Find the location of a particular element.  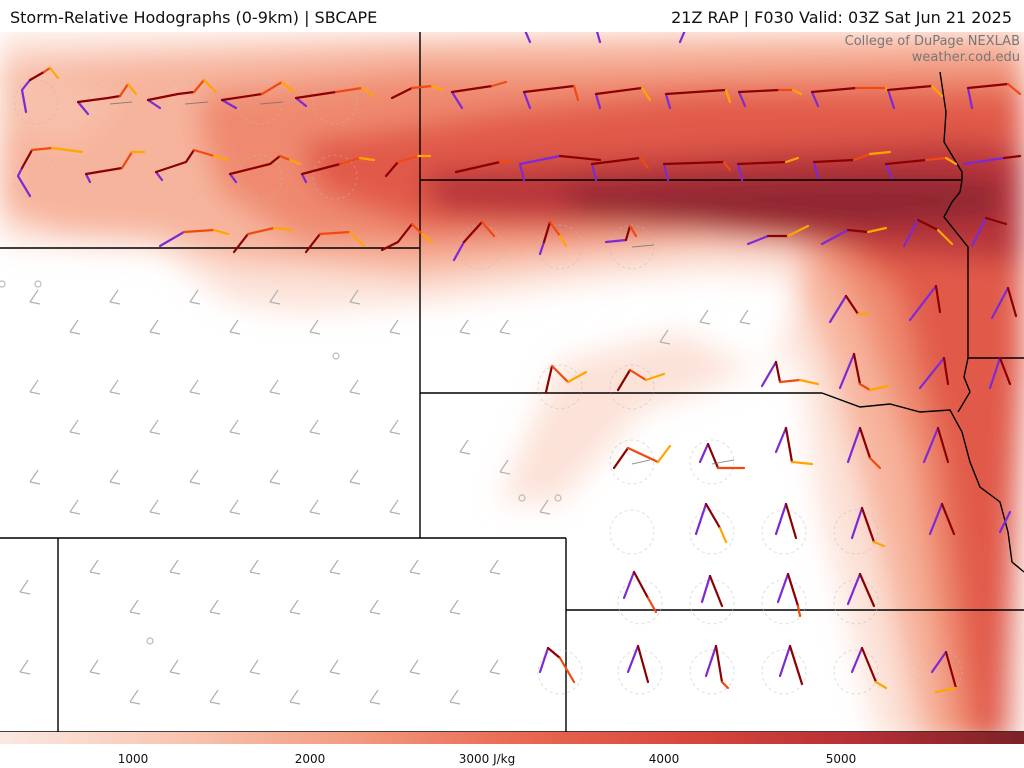

credit-line-1: College of DuPage NEXLAB is located at coordinates (932, 41).